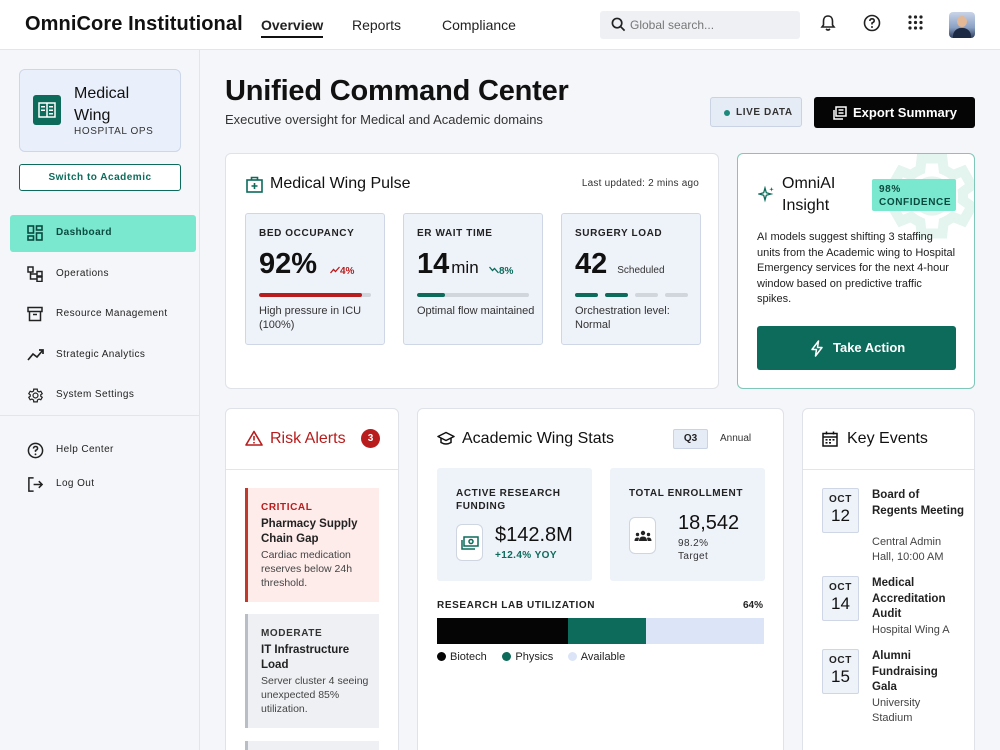  Describe the element at coordinates (84, 232) in the screenshot. I see `sidebar-item-label: Dashboard` at that location.